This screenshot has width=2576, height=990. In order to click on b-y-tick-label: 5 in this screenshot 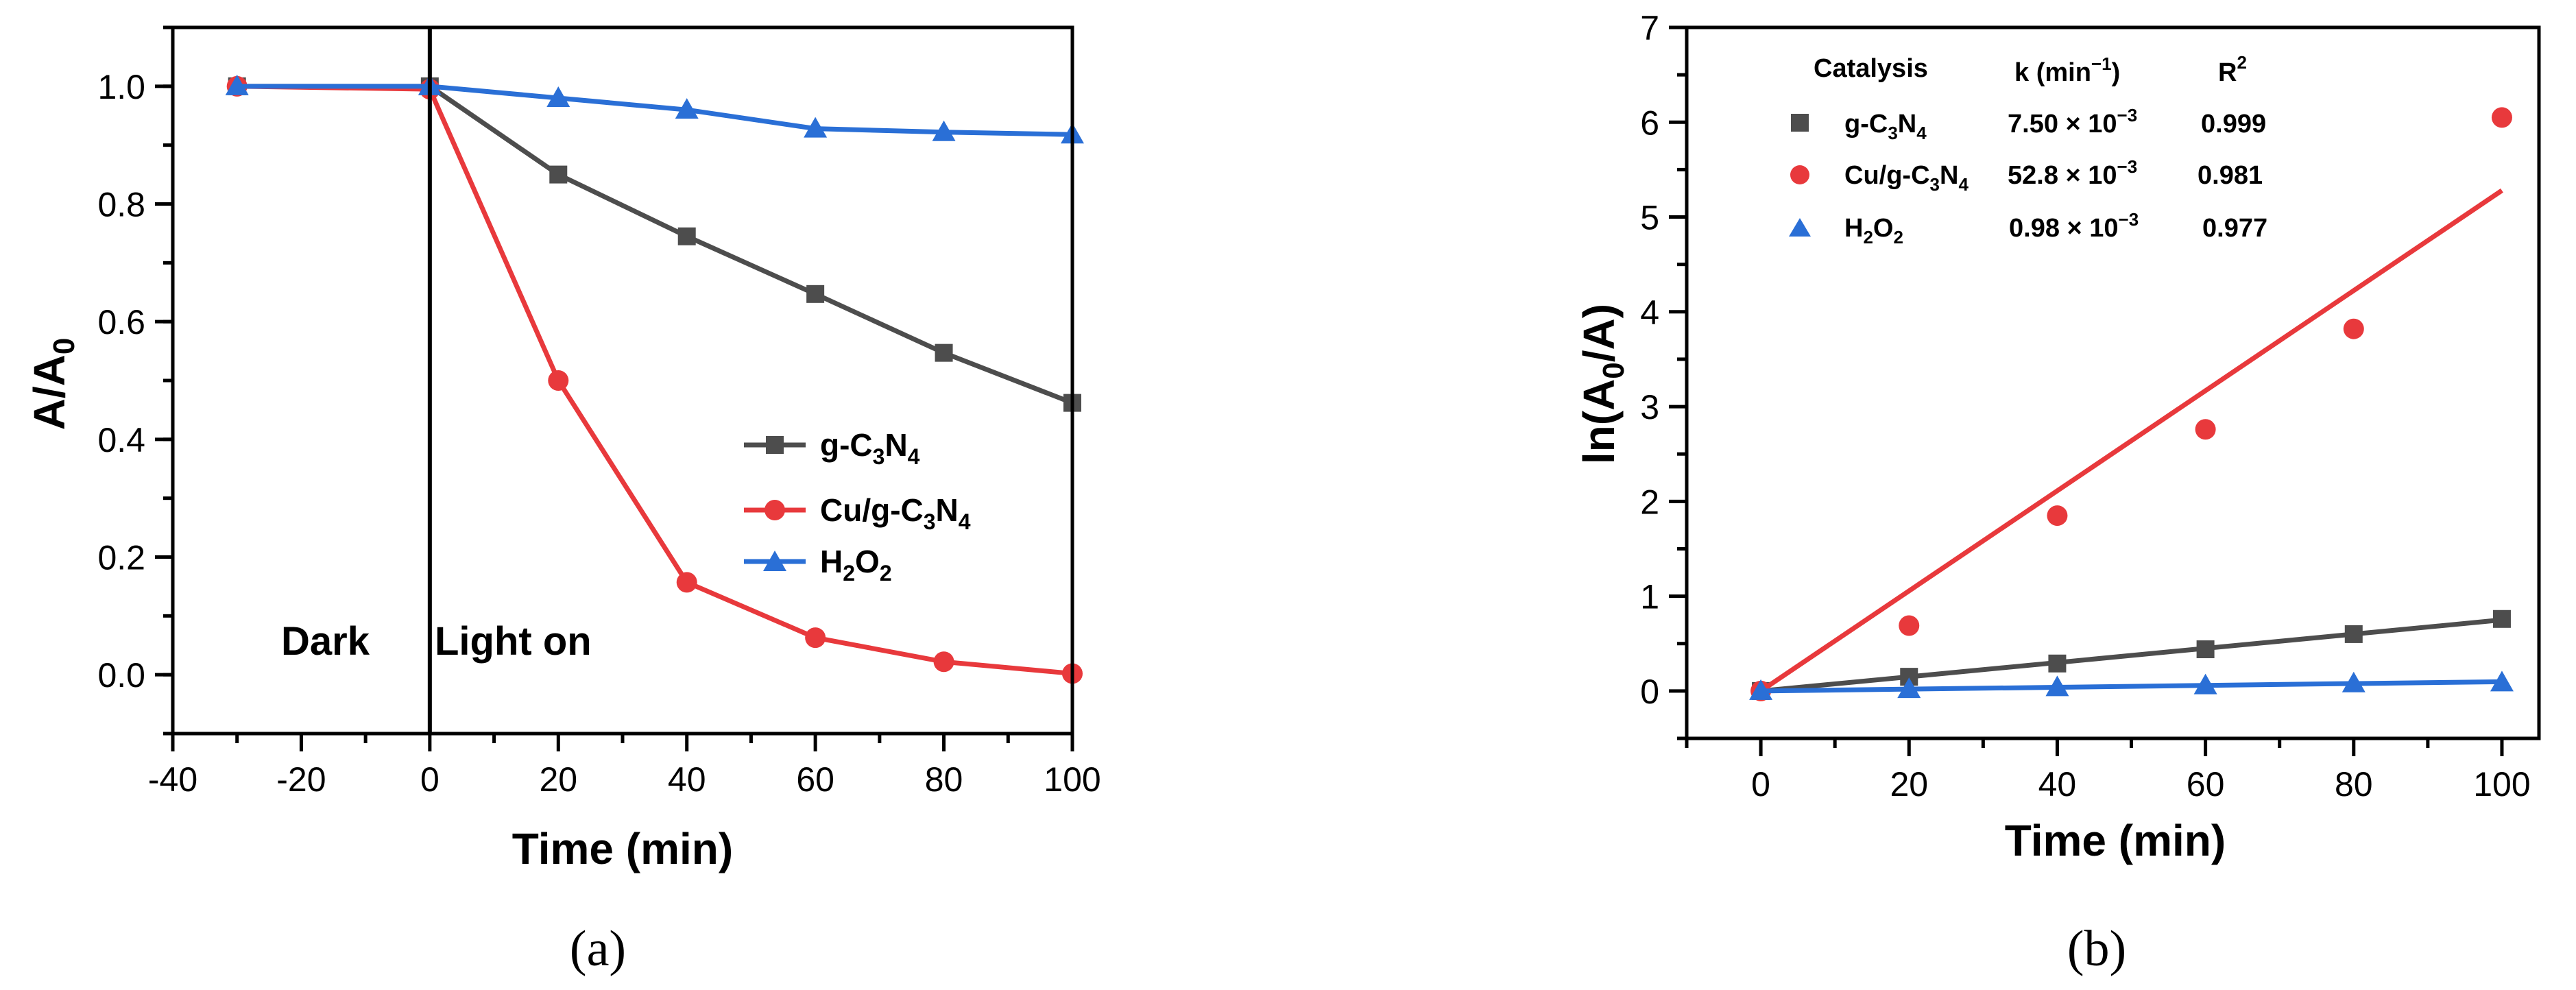, I will do `click(1649, 218)`.